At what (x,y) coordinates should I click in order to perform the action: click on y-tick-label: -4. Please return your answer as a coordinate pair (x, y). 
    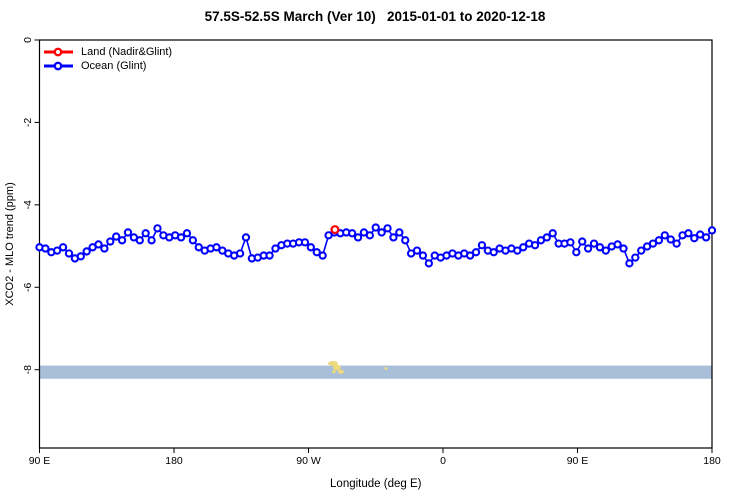
    Looking at the image, I should click on (28, 204).